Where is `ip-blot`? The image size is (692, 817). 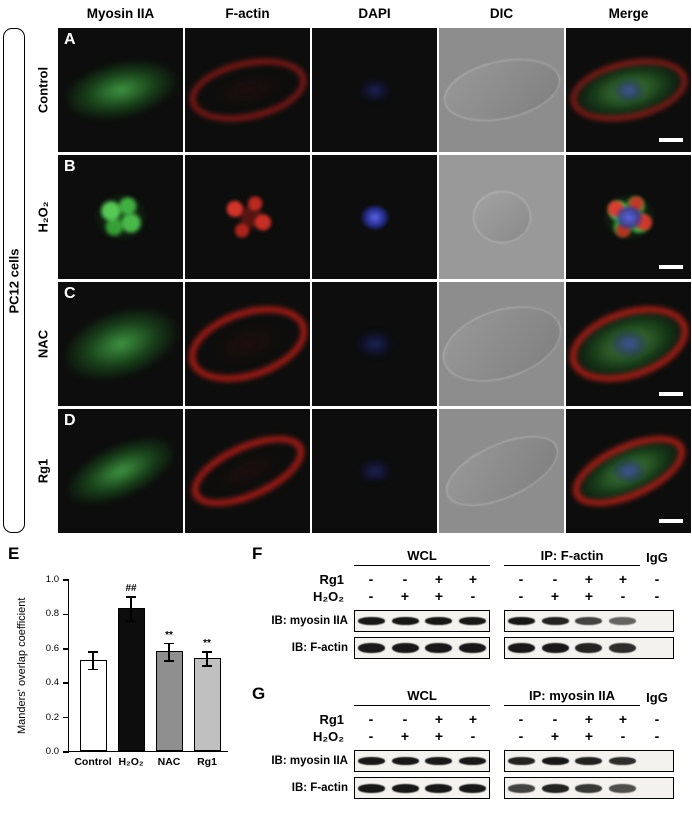 ip-blot is located at coordinates (589, 648).